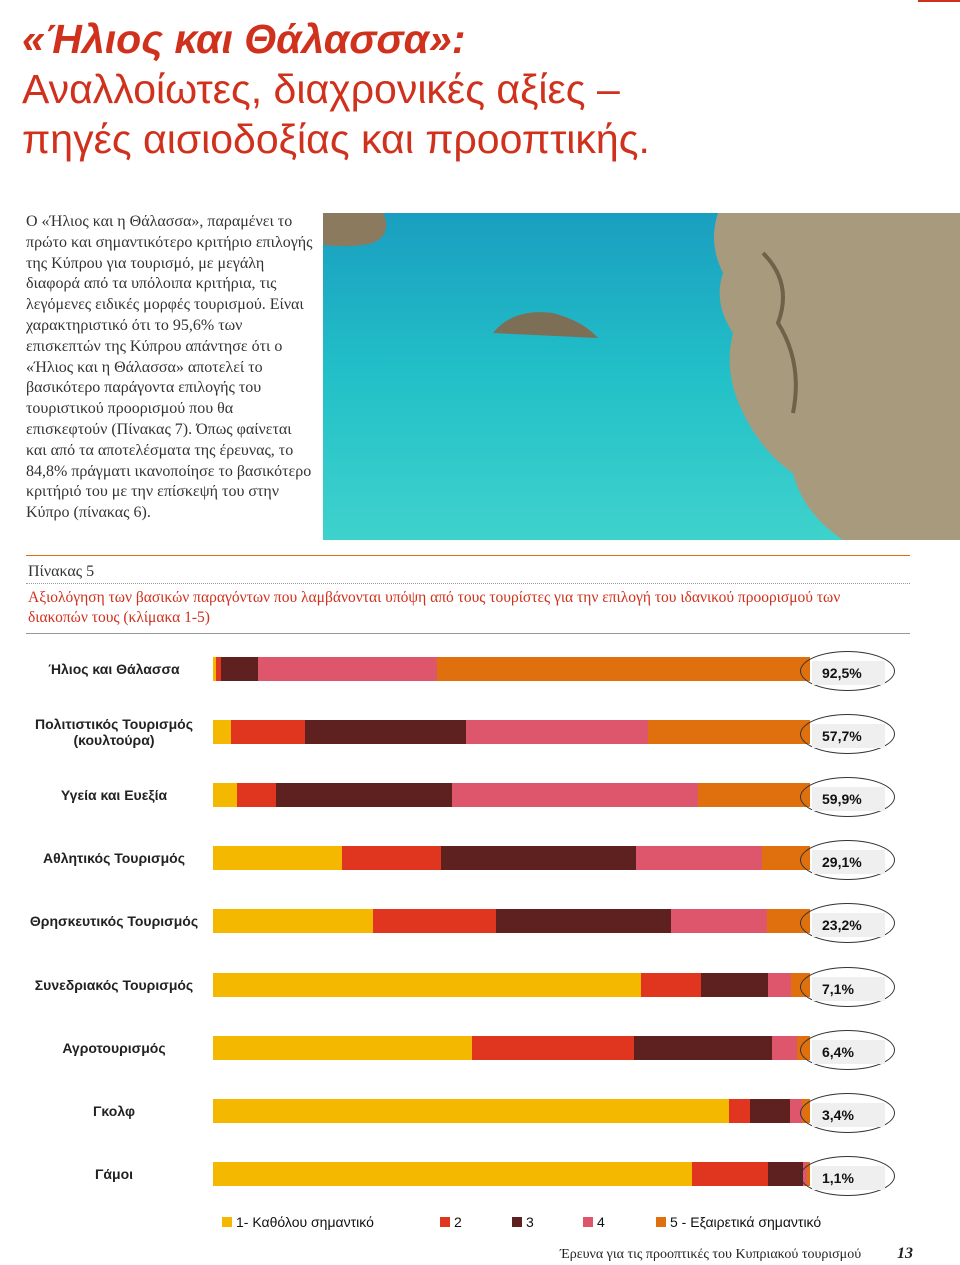  Describe the element at coordinates (530, 1222) in the screenshot. I see `legend-label: 3` at that location.